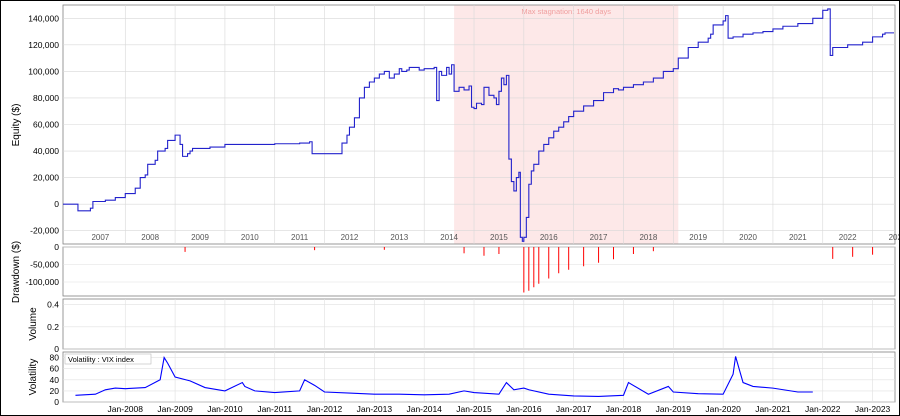 This screenshot has height=416, width=900. What do you see at coordinates (474, 409) in the screenshot?
I see `date-tick-label: Jan-2015` at bounding box center [474, 409].